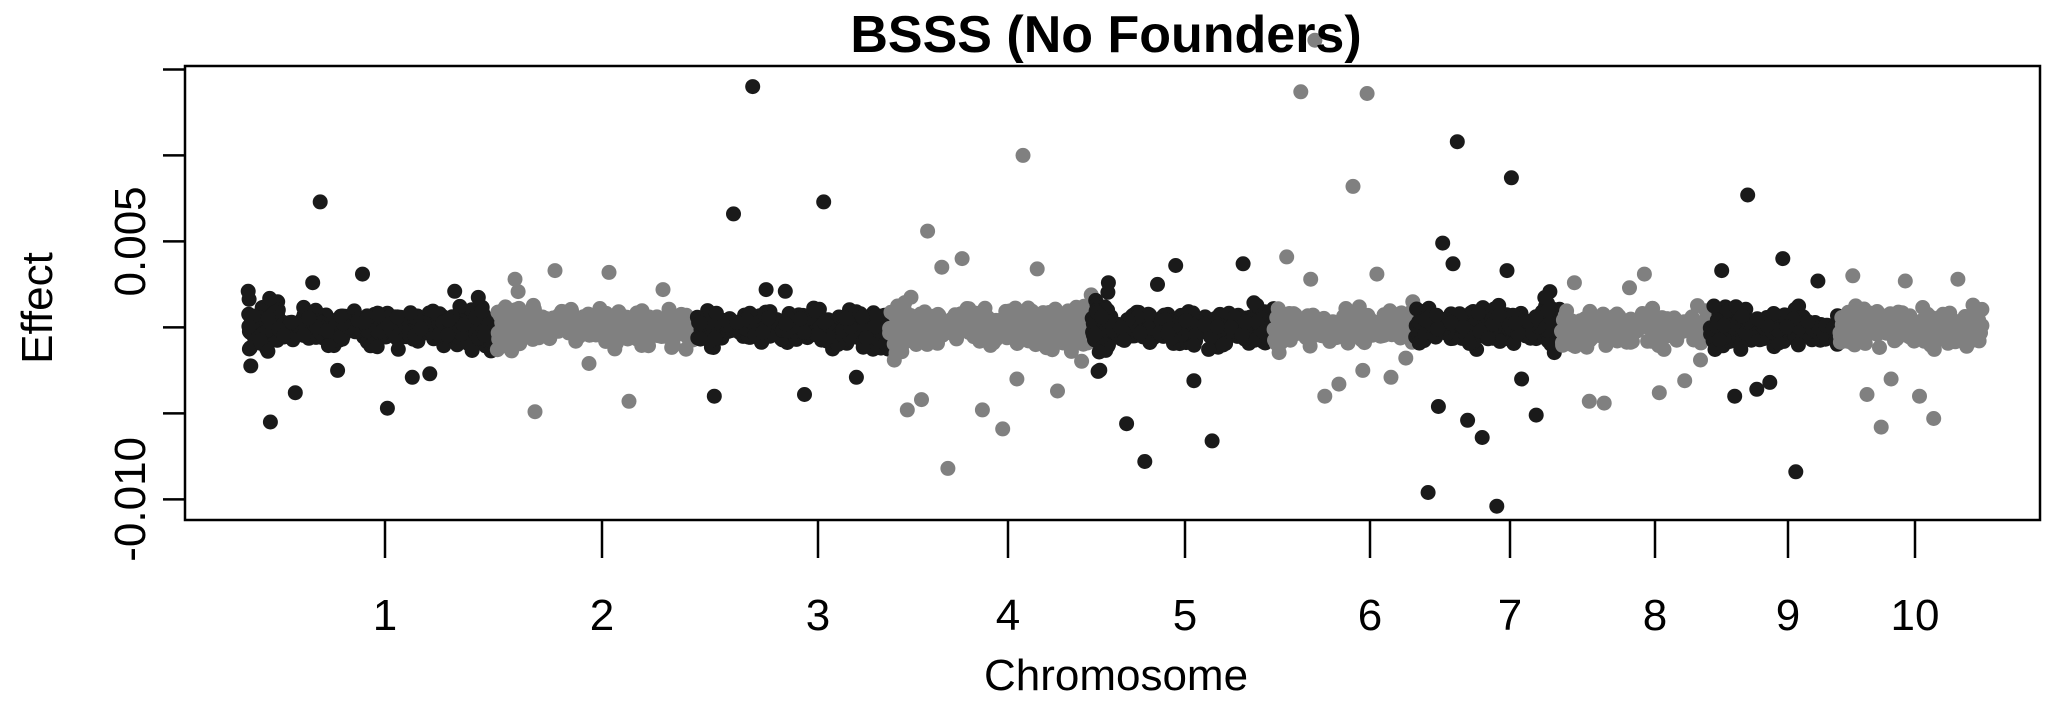  What do you see at coordinates (1774, 333) in the screenshot?
I see `chromosome-9-points` at bounding box center [1774, 333].